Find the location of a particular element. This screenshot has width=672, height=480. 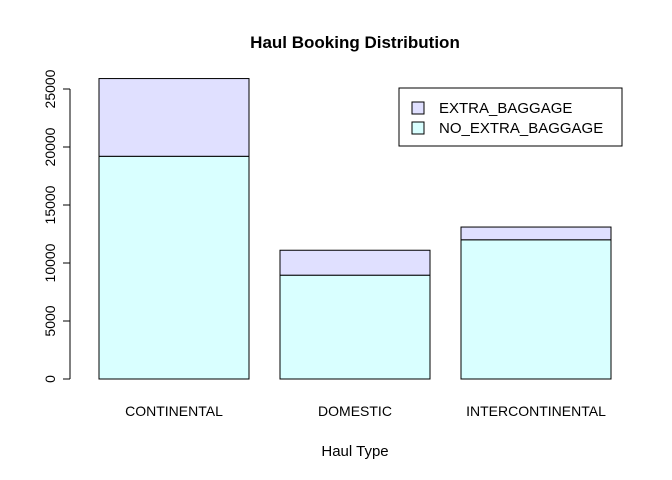

y-tick-label: 25000 is located at coordinates (50, 88).